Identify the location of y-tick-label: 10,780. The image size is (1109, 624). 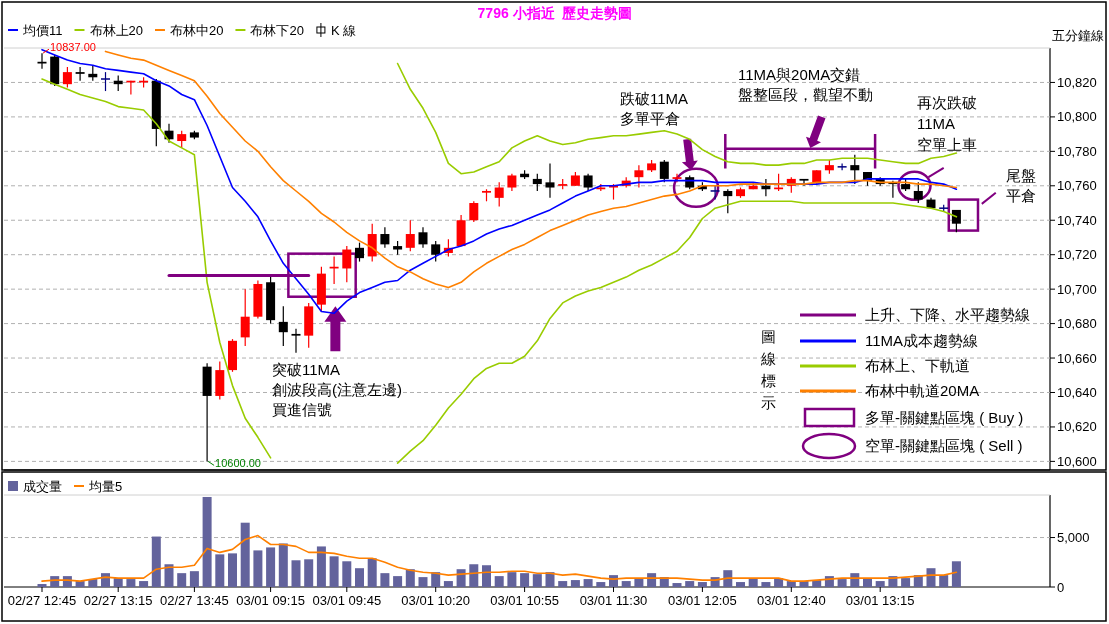
(1077, 151).